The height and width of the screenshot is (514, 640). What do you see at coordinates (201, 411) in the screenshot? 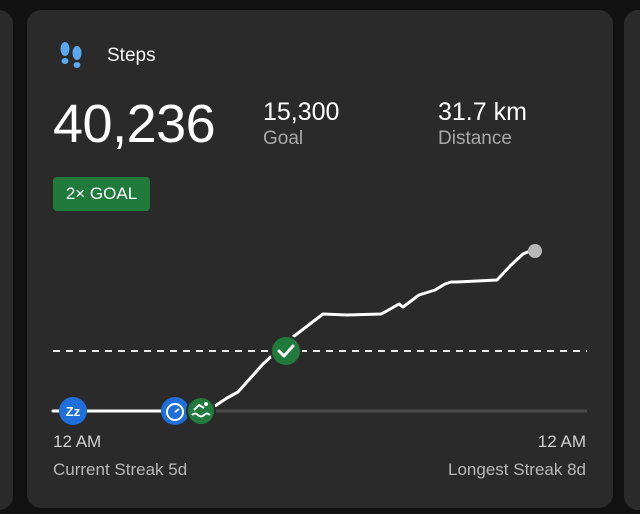
I see `swimming-icon` at bounding box center [201, 411].